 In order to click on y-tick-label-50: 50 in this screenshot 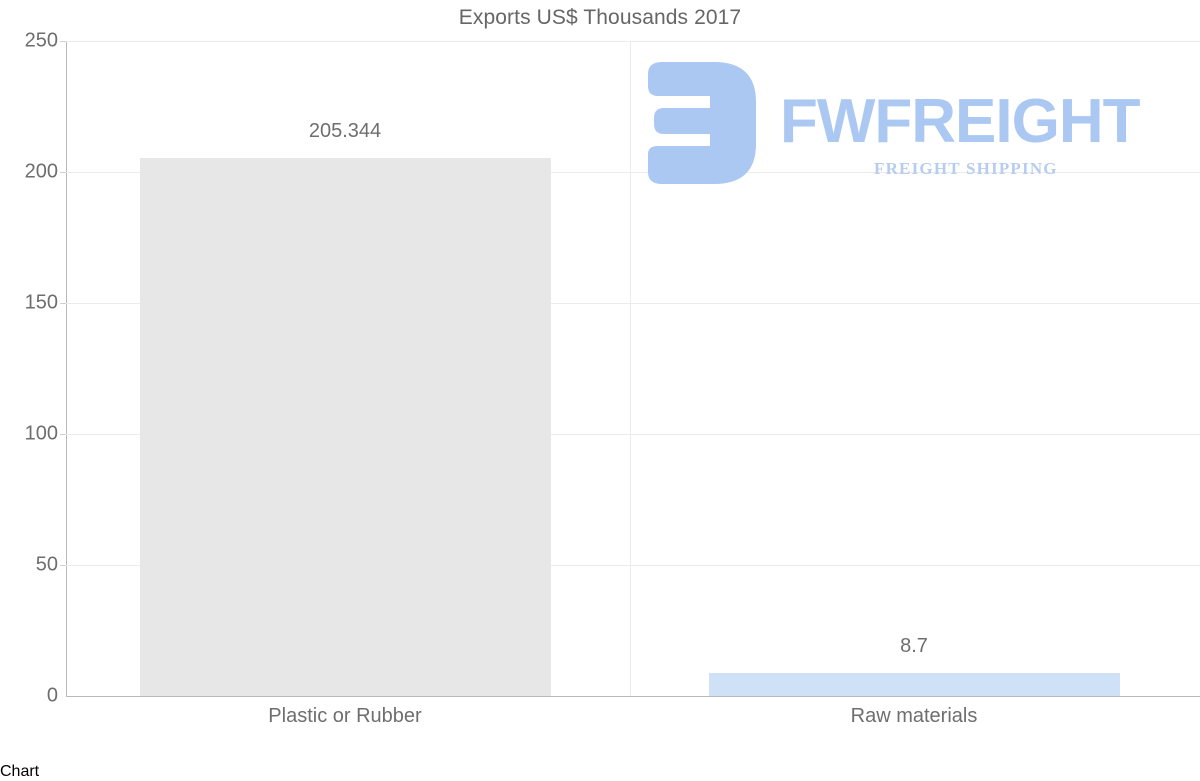, I will do `click(46, 564)`.